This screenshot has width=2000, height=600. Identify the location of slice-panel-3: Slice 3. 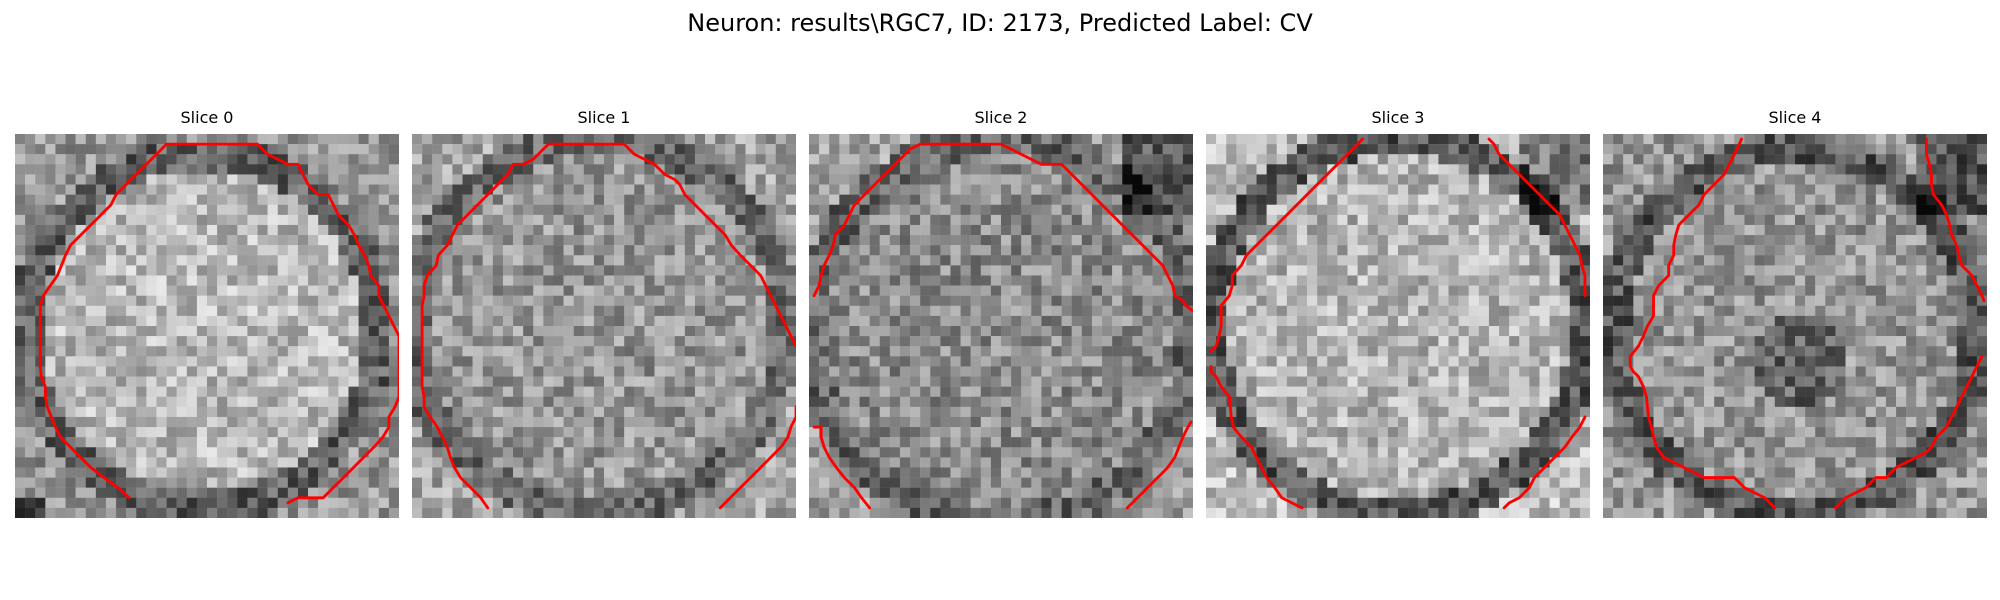
(1398, 317).